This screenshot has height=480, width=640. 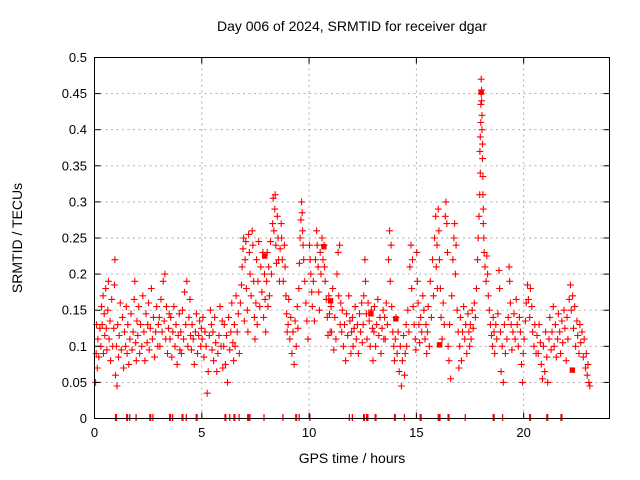 What do you see at coordinates (74, 382) in the screenshot?
I see `y-tick-label: 0.05` at bounding box center [74, 382].